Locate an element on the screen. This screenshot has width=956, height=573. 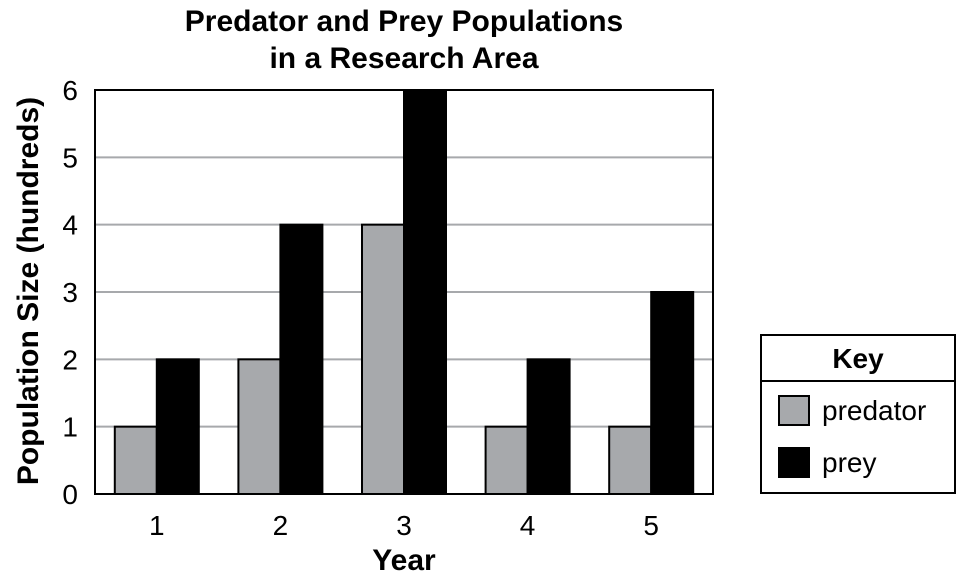
y-axis-label: Population Size (hundreds) is located at coordinates (28, 291).